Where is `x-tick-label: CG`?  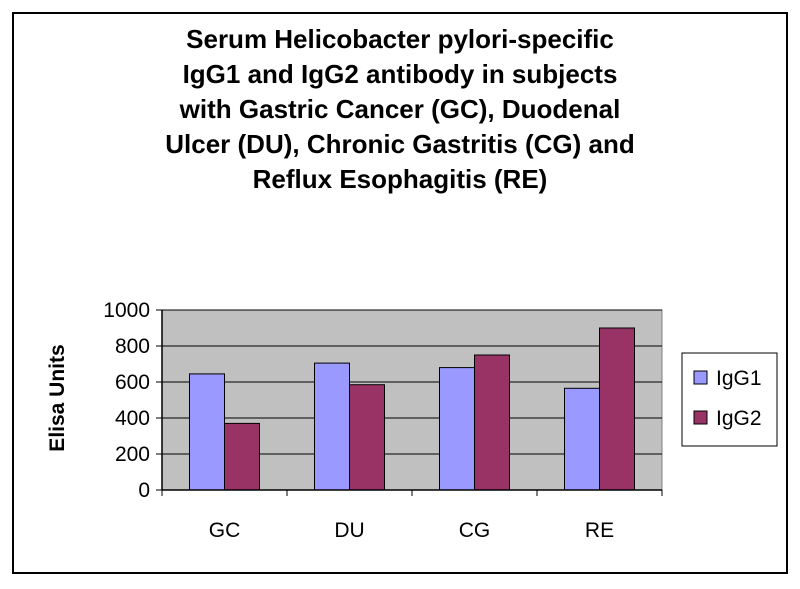
x-tick-label: CG is located at coordinates (475, 530).